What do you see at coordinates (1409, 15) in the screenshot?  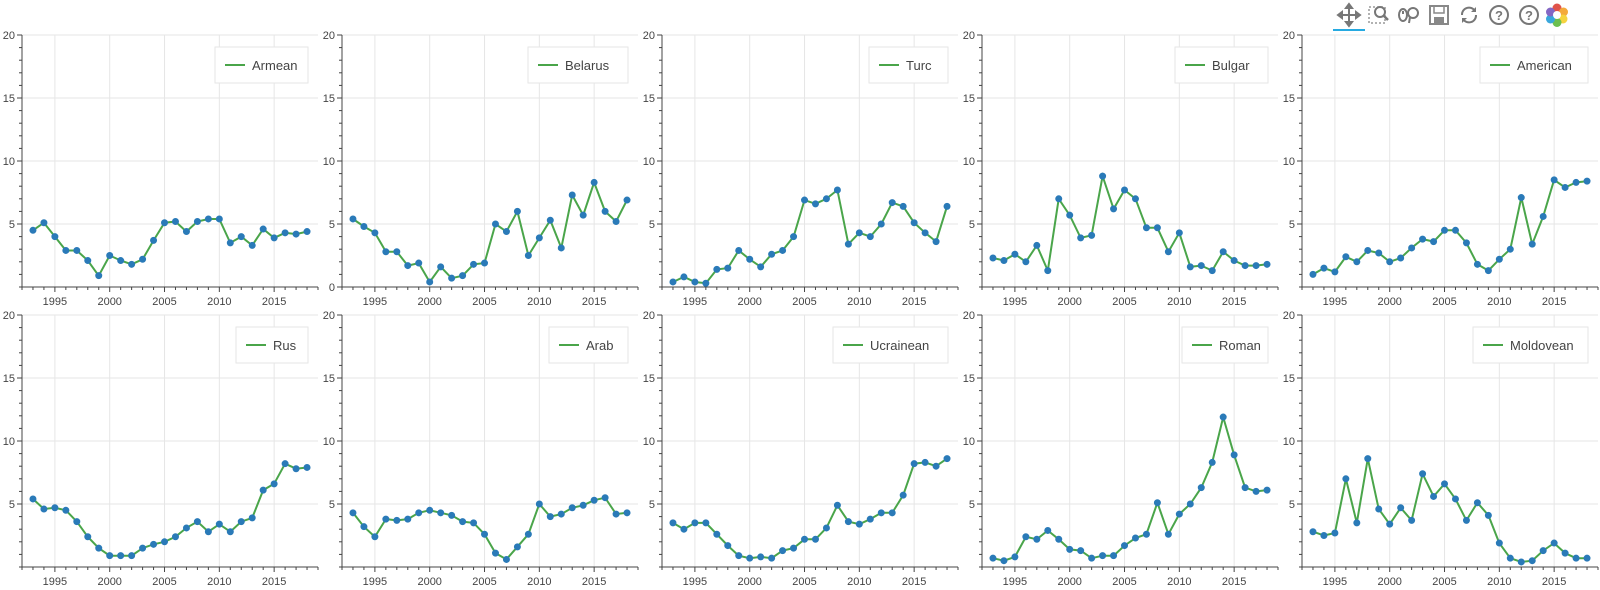 I see `wheel-zoom-tool-icon` at bounding box center [1409, 15].